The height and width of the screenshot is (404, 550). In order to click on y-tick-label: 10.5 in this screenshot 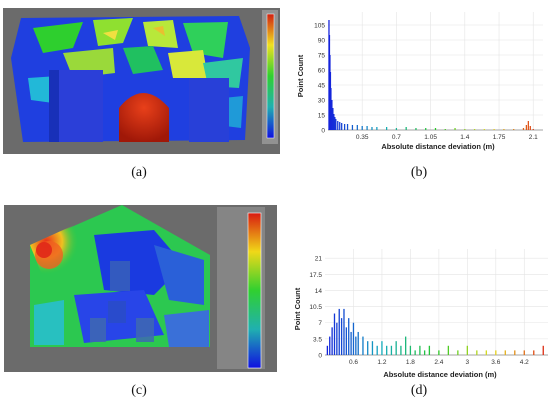, I will do `click(315, 307)`.